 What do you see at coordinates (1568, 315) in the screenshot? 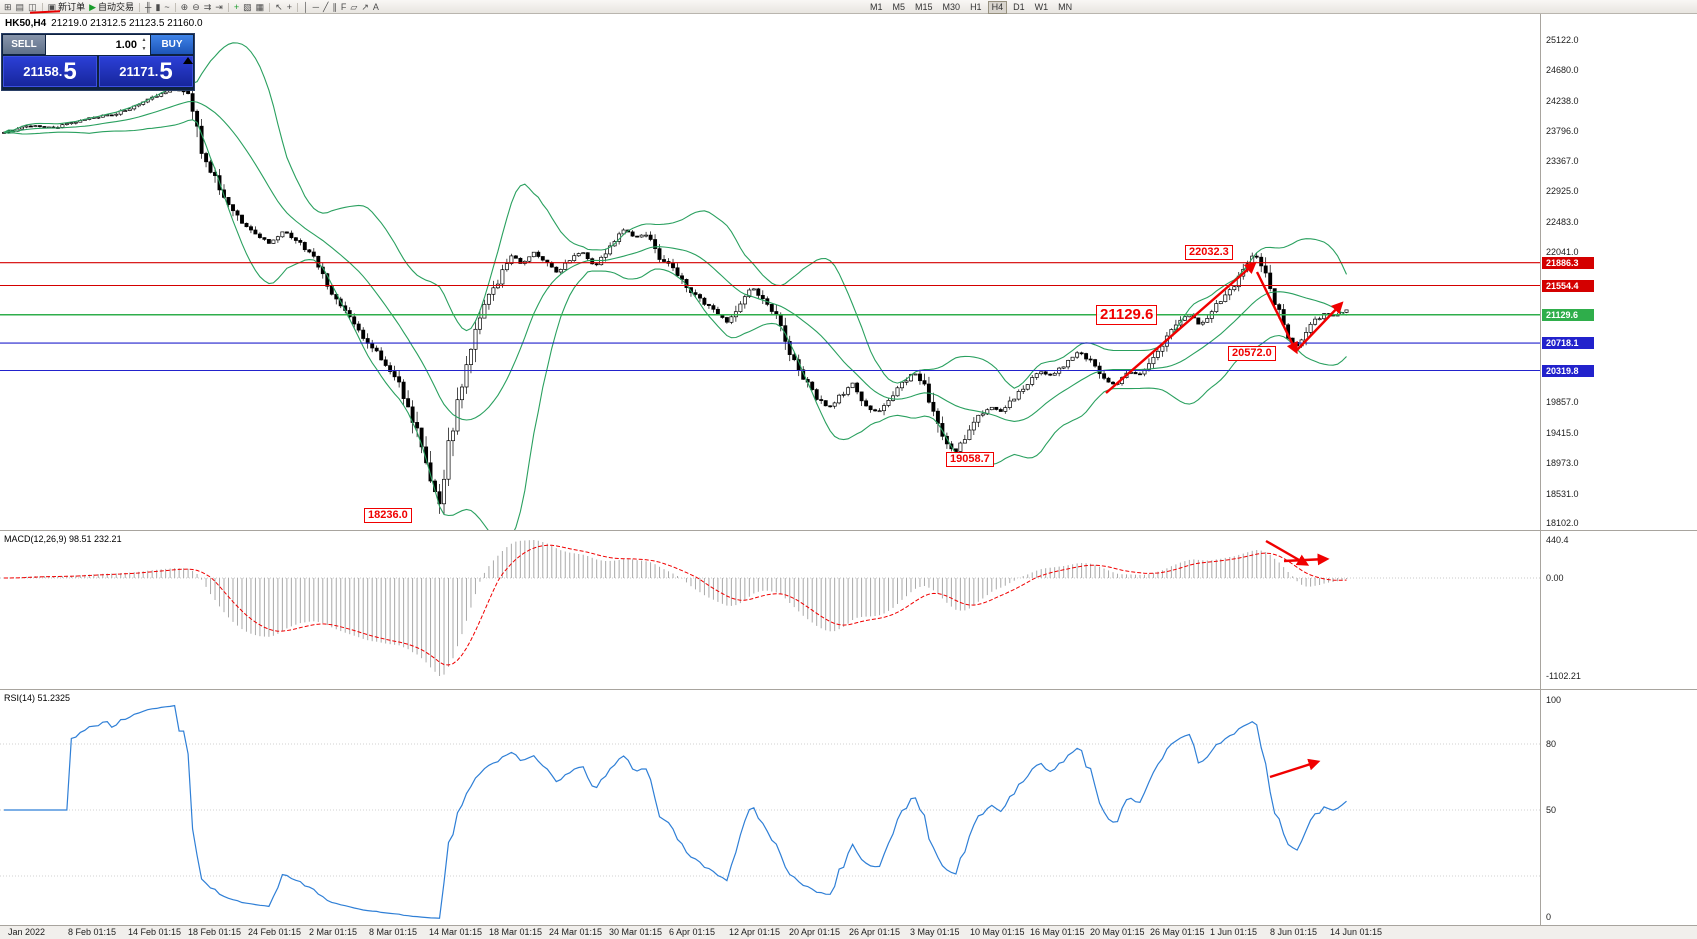
I see `price-level-tag: 21129.6` at bounding box center [1568, 315].